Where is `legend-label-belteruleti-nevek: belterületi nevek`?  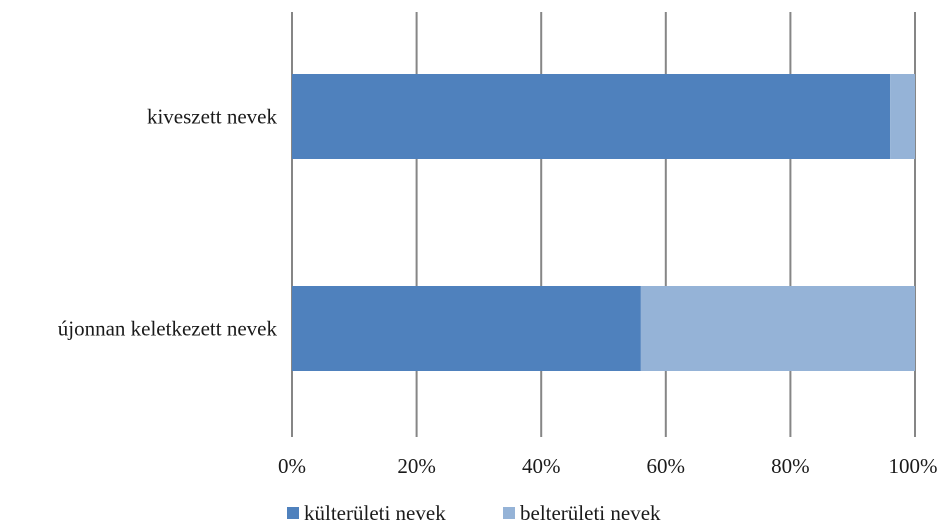
legend-label-belteruleti-nevek: belterületi nevek is located at coordinates (590, 513).